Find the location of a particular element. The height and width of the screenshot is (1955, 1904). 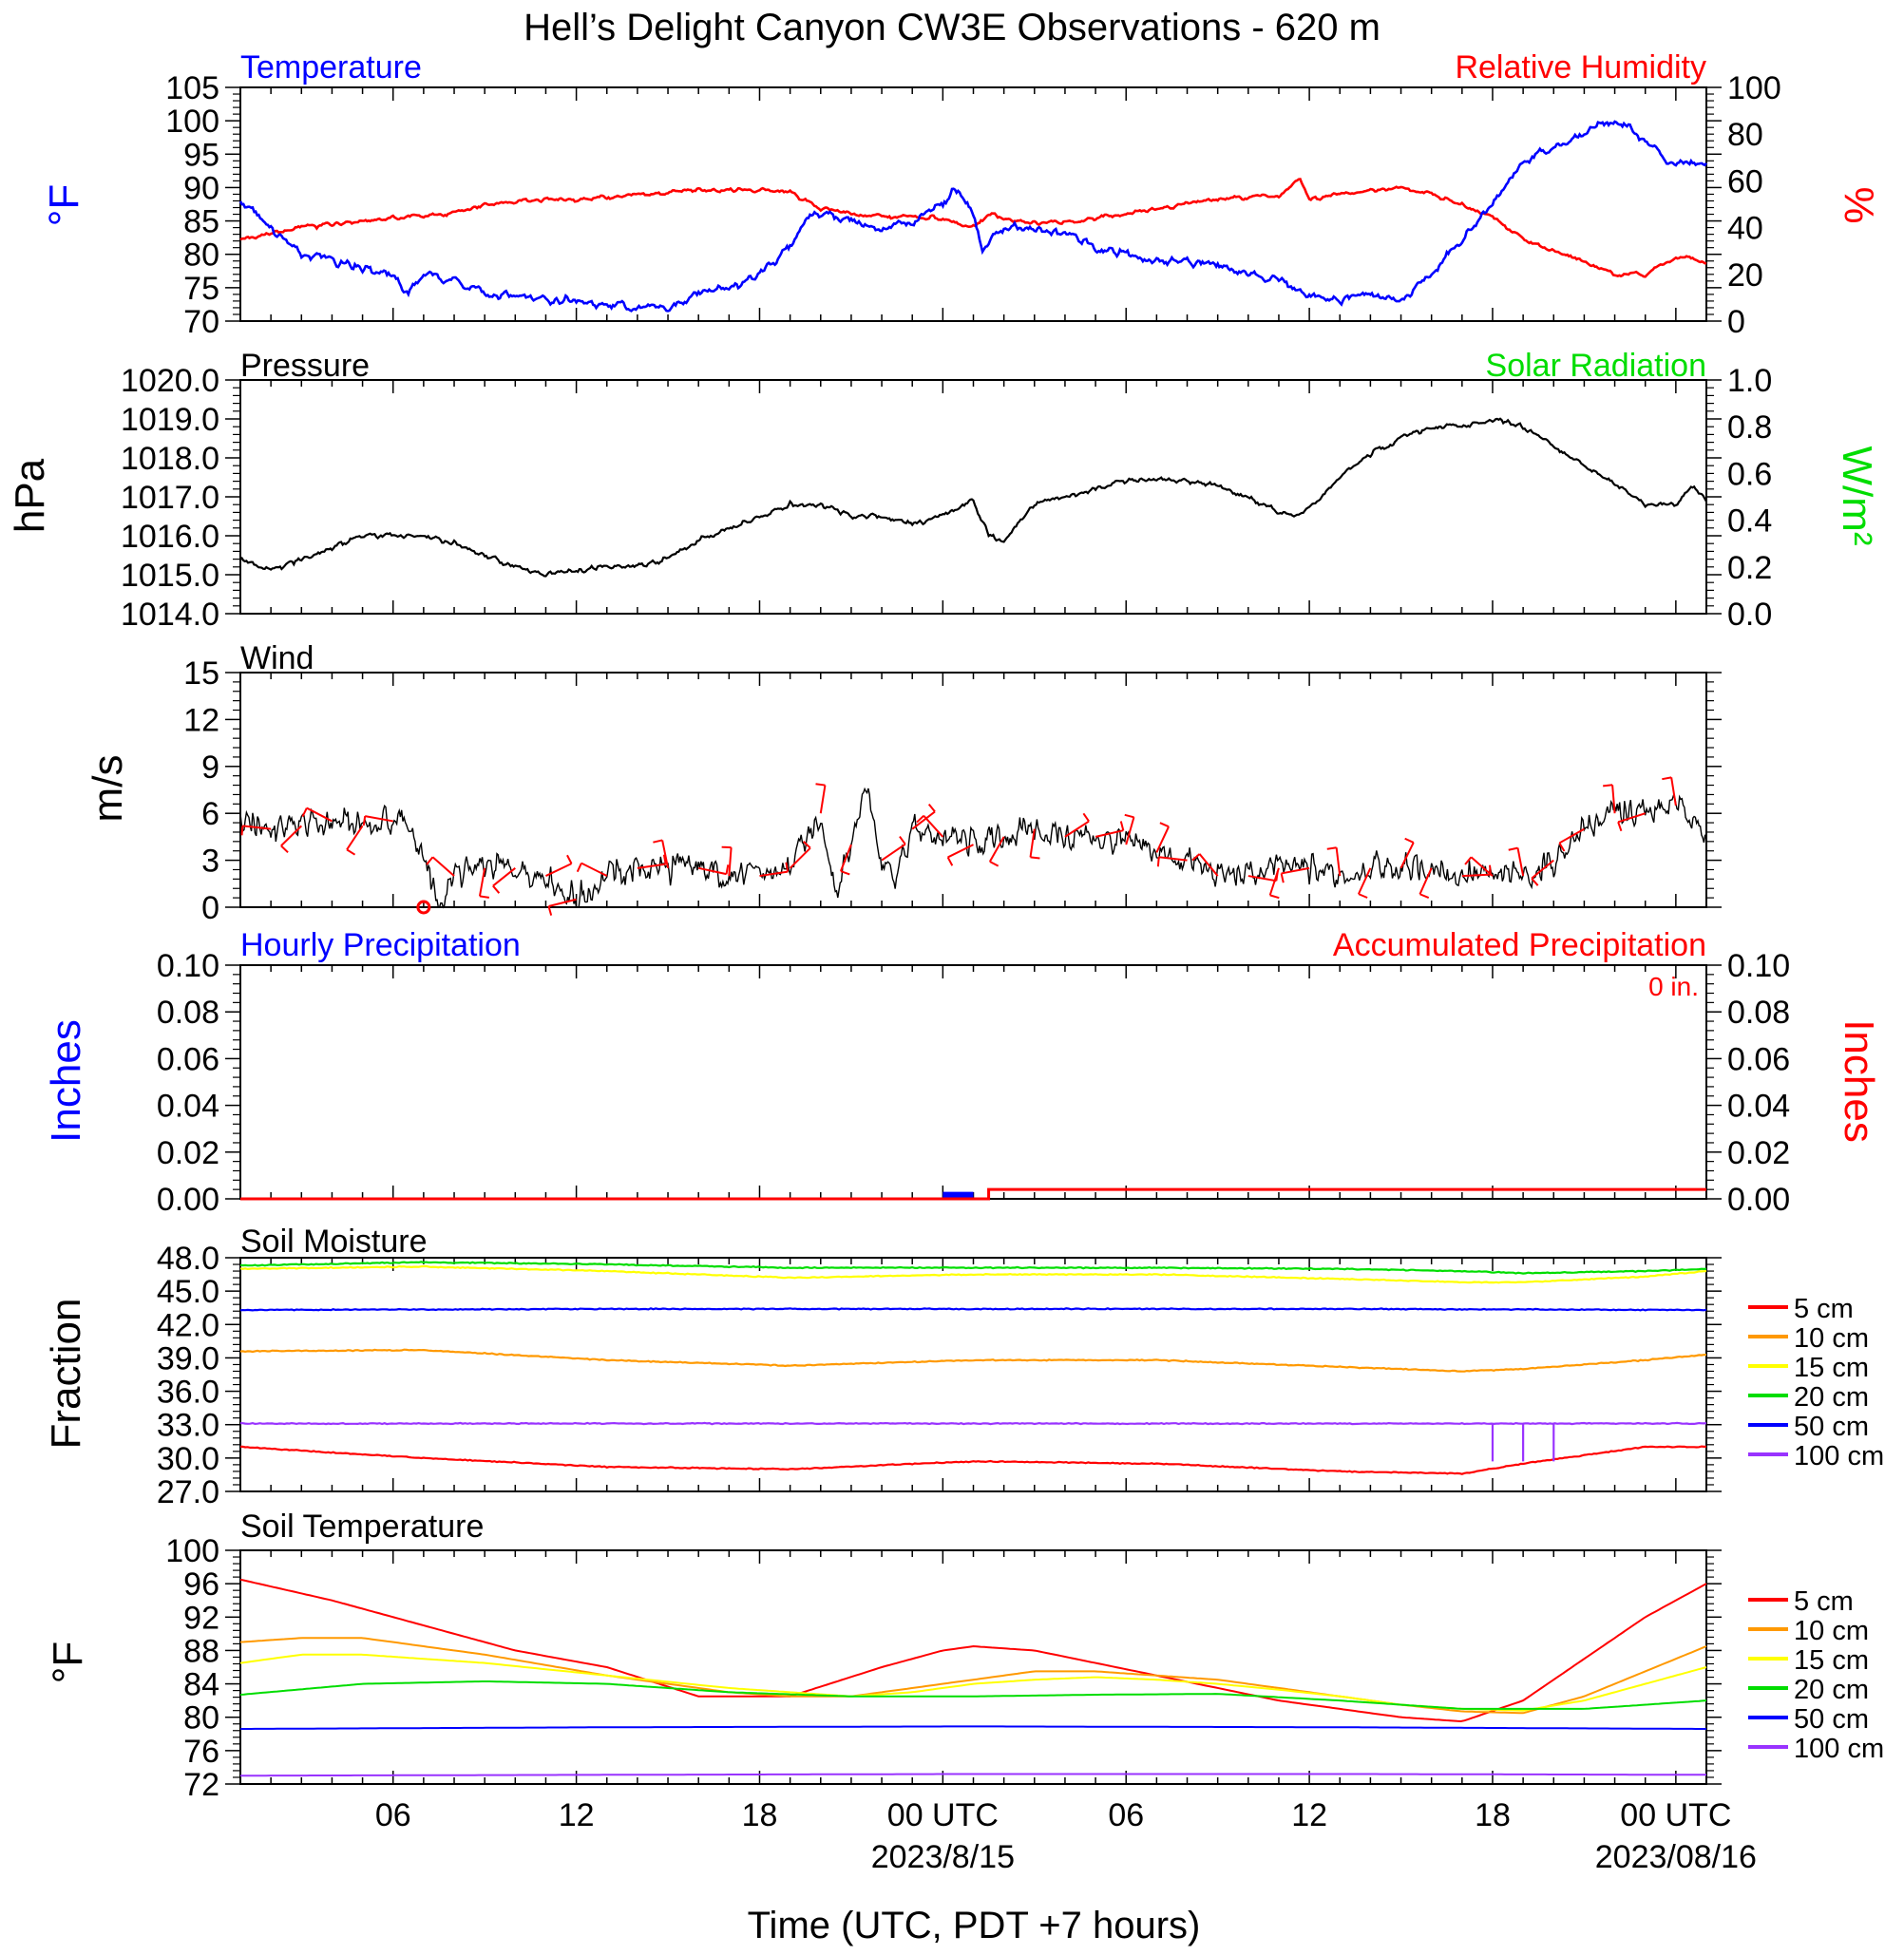

pressure-ylabel: hPa is located at coordinates (30, 495).